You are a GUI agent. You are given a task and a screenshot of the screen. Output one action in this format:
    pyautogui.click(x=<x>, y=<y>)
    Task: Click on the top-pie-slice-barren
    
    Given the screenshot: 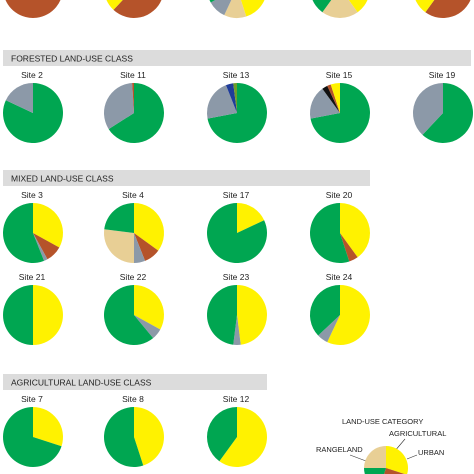 What is the action you would take?
    pyautogui.click(x=221, y=8)
    